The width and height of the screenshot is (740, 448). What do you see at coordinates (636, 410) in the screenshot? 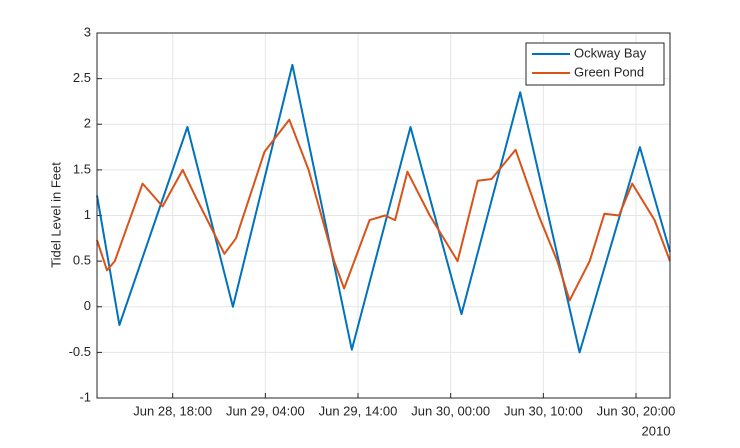
I see `x-tick-label: Jun 30, 20:00` at bounding box center [636, 410].